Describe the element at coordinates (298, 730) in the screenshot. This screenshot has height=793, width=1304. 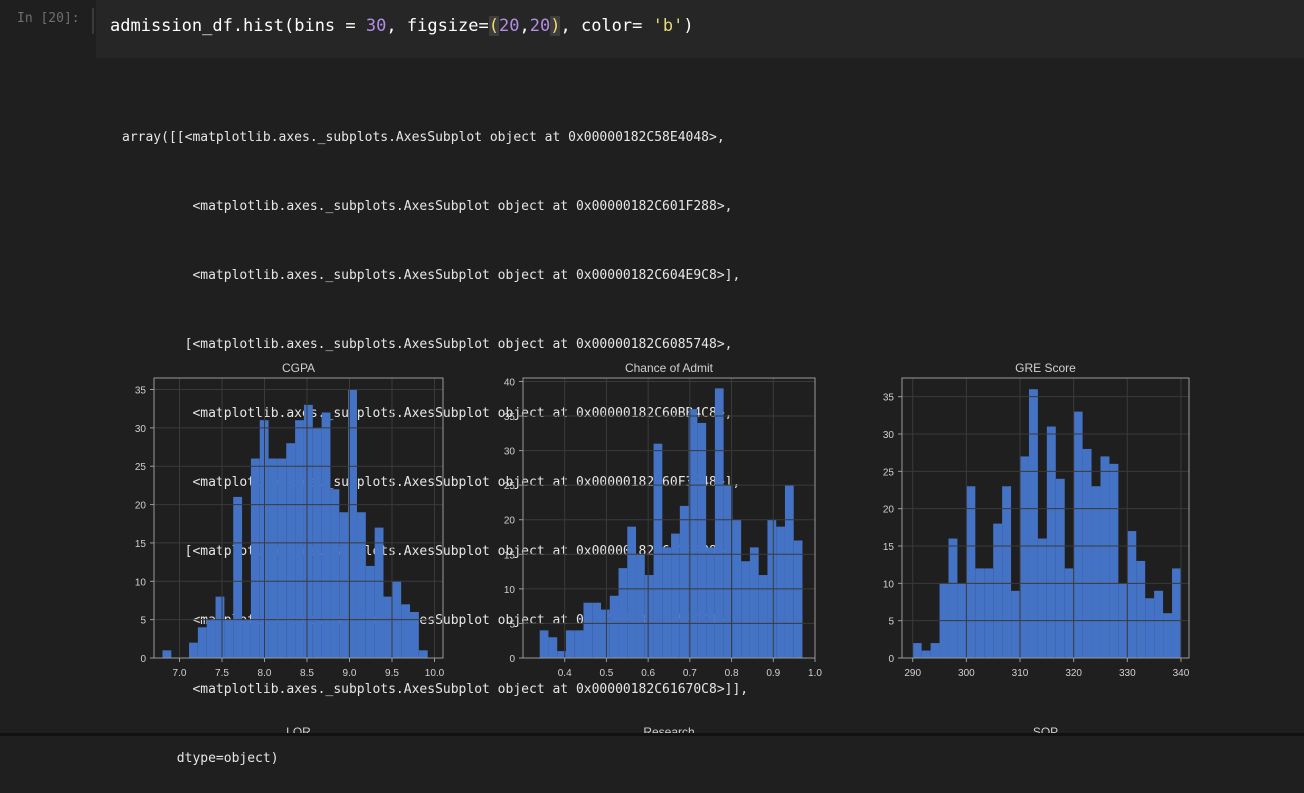
I see `chart-title: LOR` at that location.